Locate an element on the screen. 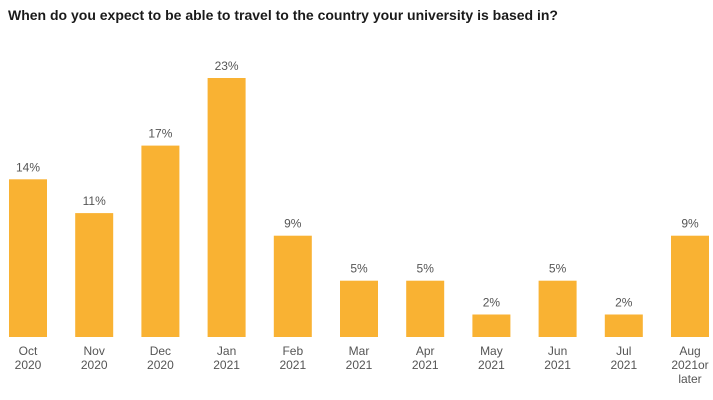 Image resolution: width=713 pixels, height=400 pixels. category-label: Aug 2021or later is located at coordinates (689, 365).